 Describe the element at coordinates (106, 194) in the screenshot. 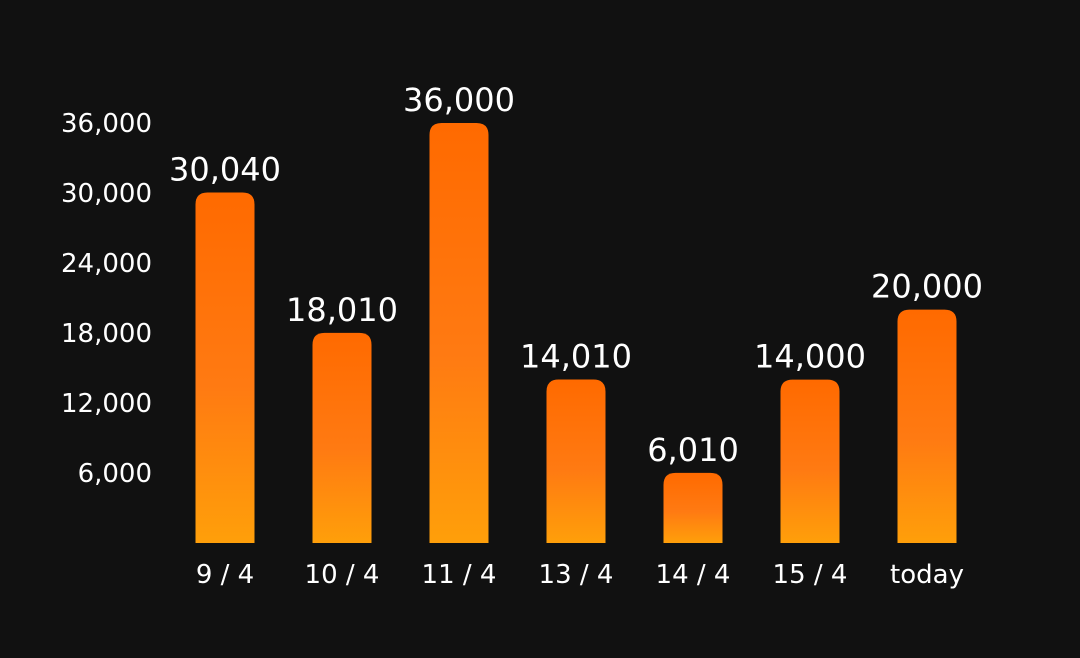

I see `y-tick-label: 30,000` at that location.